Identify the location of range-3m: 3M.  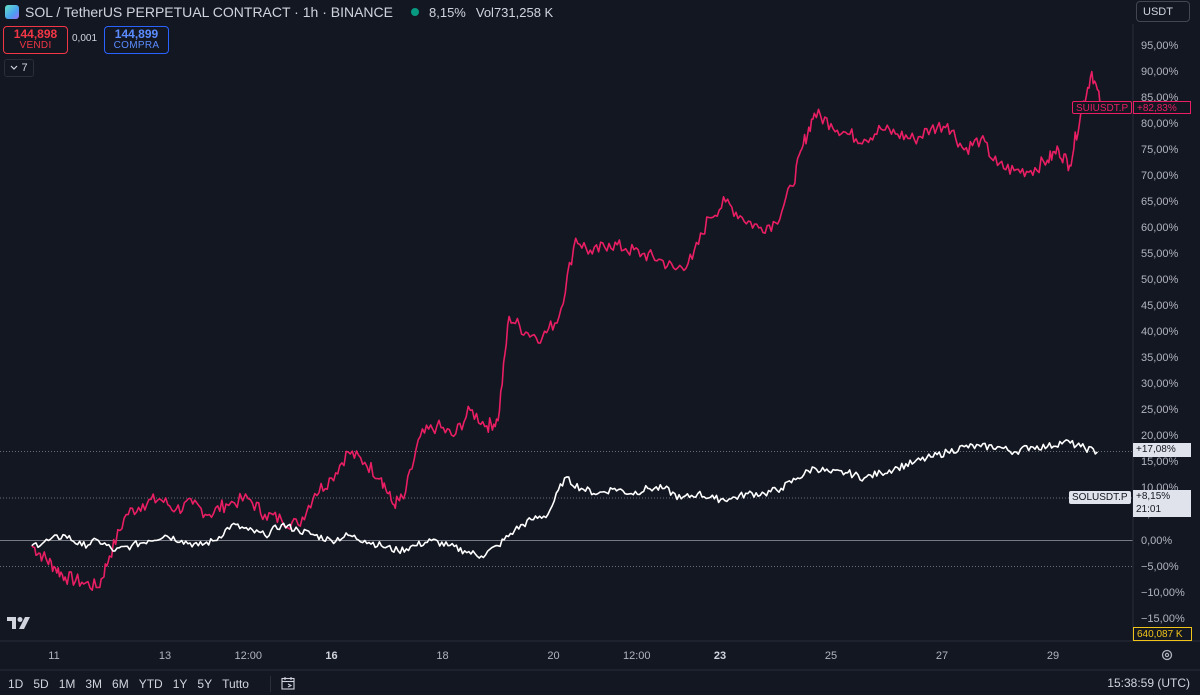
(94, 683).